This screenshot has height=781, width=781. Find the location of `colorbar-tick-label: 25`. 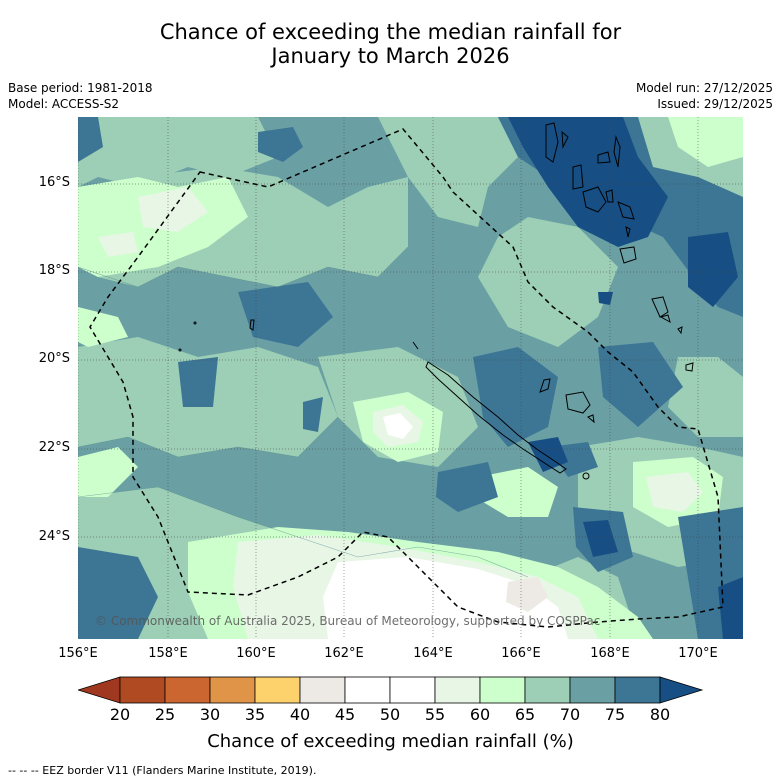

colorbar-tick-label: 25 is located at coordinates (165, 714).